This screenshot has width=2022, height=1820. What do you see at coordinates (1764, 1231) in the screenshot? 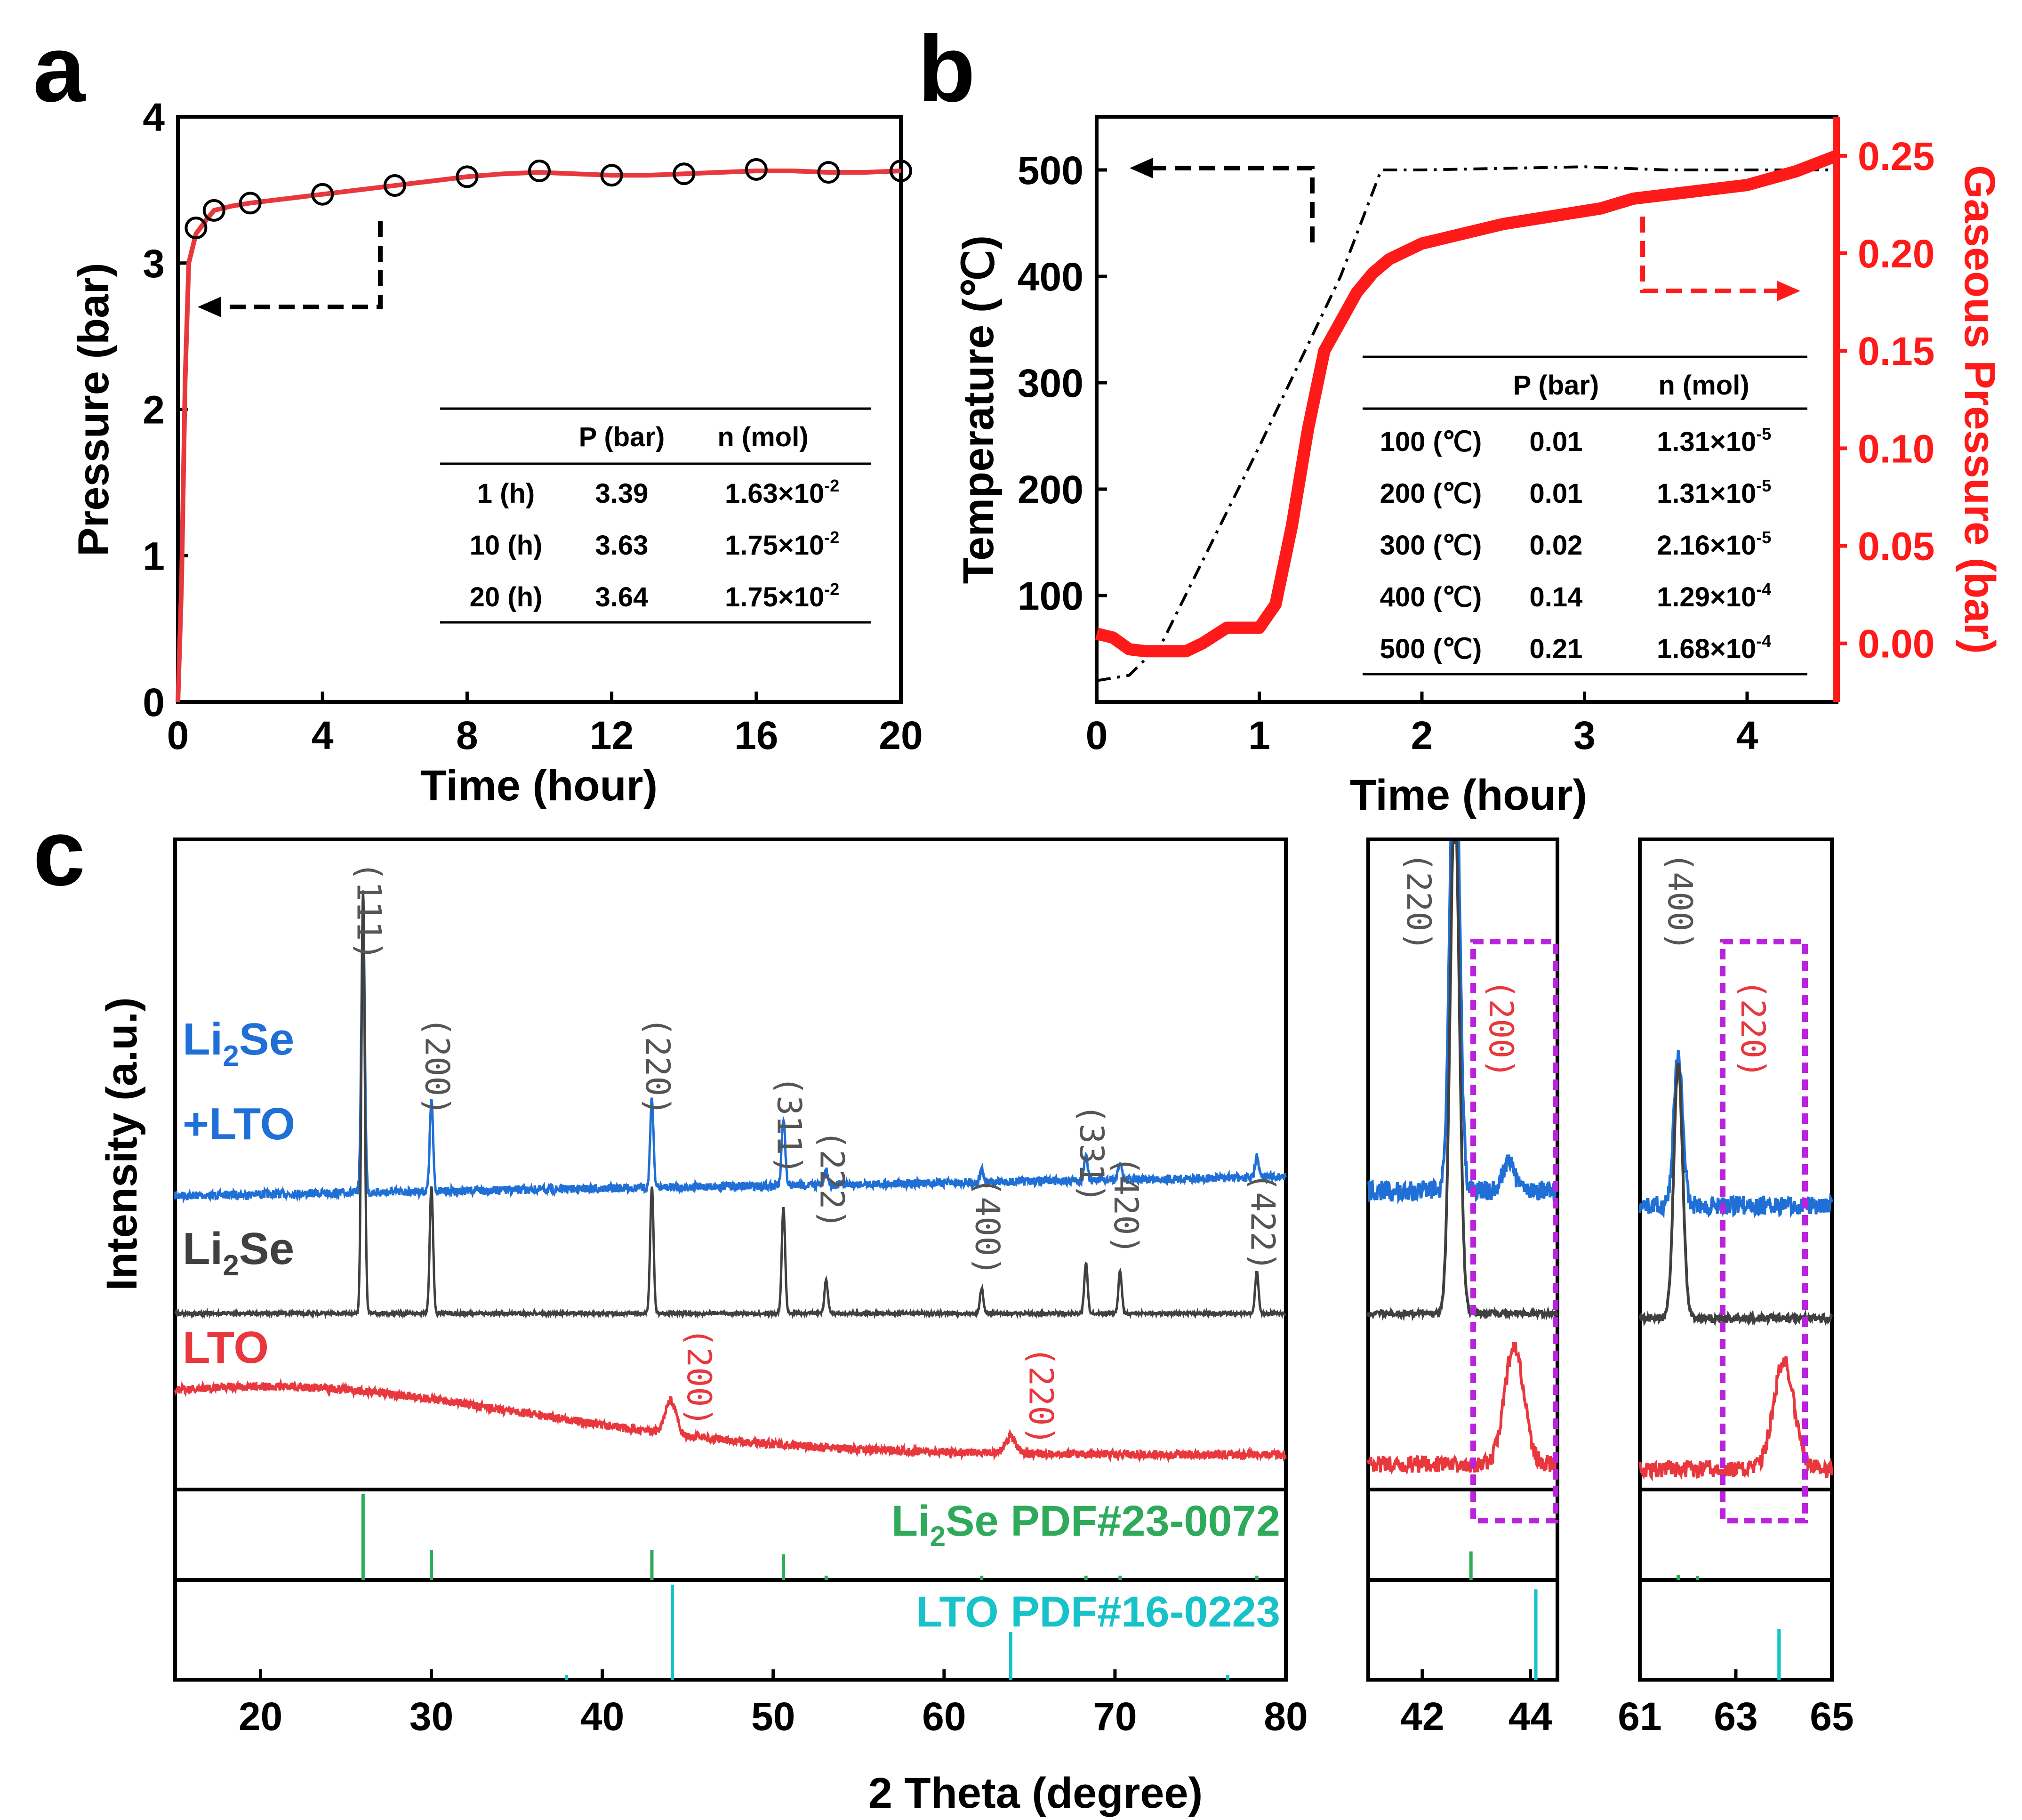
I see `inset-2-highlight-box` at bounding box center [1764, 1231].